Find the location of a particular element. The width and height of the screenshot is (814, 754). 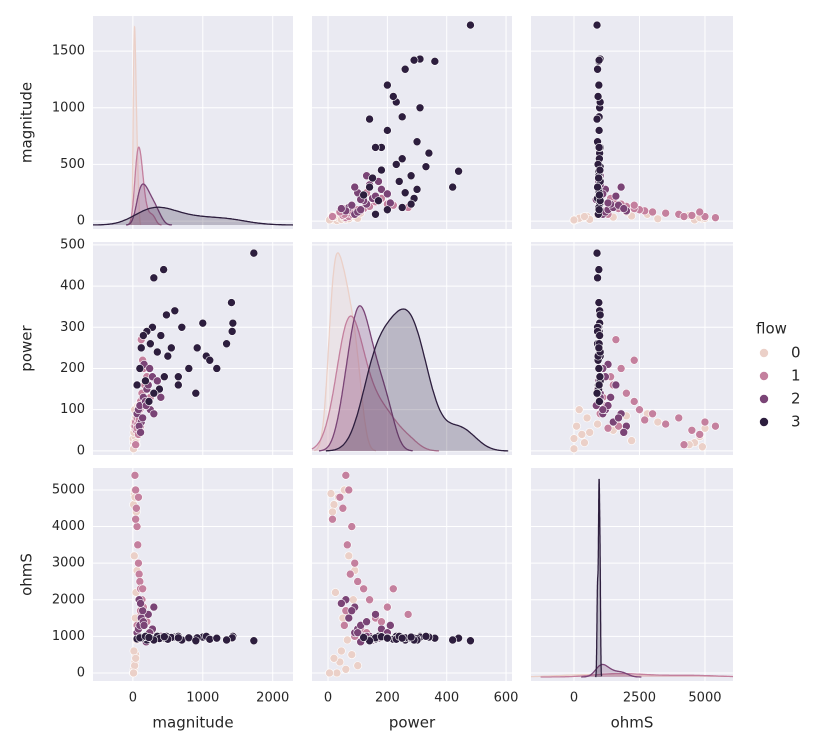

x-tick-label: 400 is located at coordinates (446, 698).